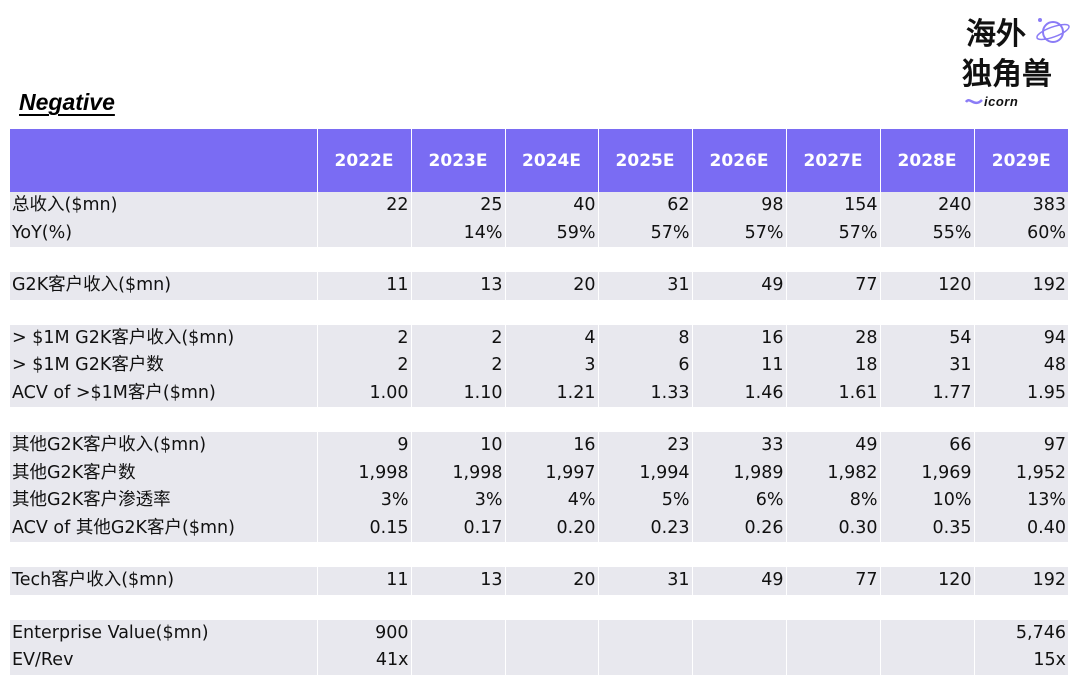 This screenshot has width=1080, height=696. I want to click on value-cell: 25, so click(458, 206).